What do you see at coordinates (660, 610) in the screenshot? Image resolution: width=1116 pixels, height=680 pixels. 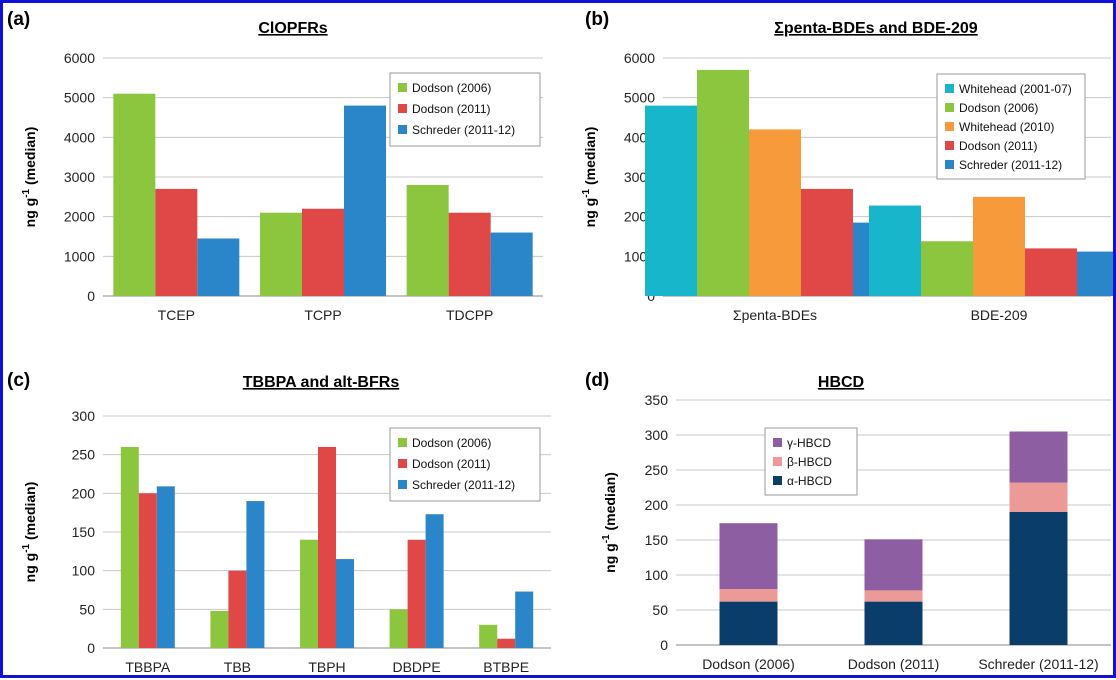 I see `y-tick-label: 50` at bounding box center [660, 610].